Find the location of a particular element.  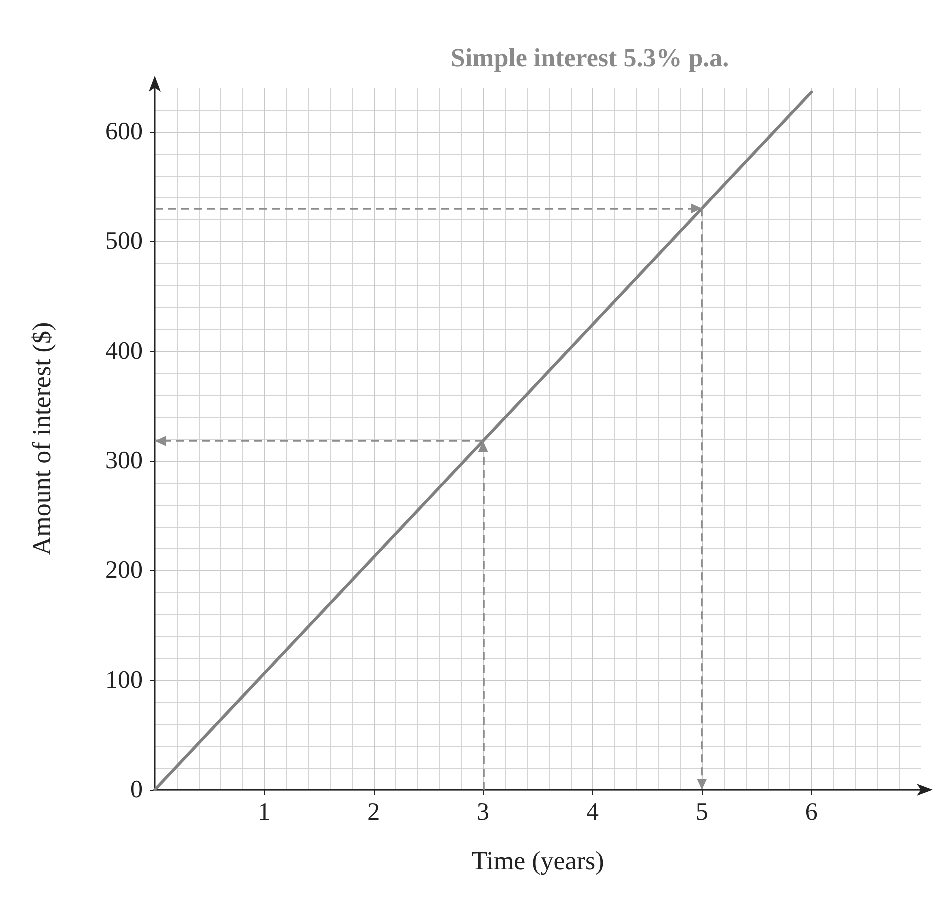

x-tick-label: 6 is located at coordinates (811, 812).